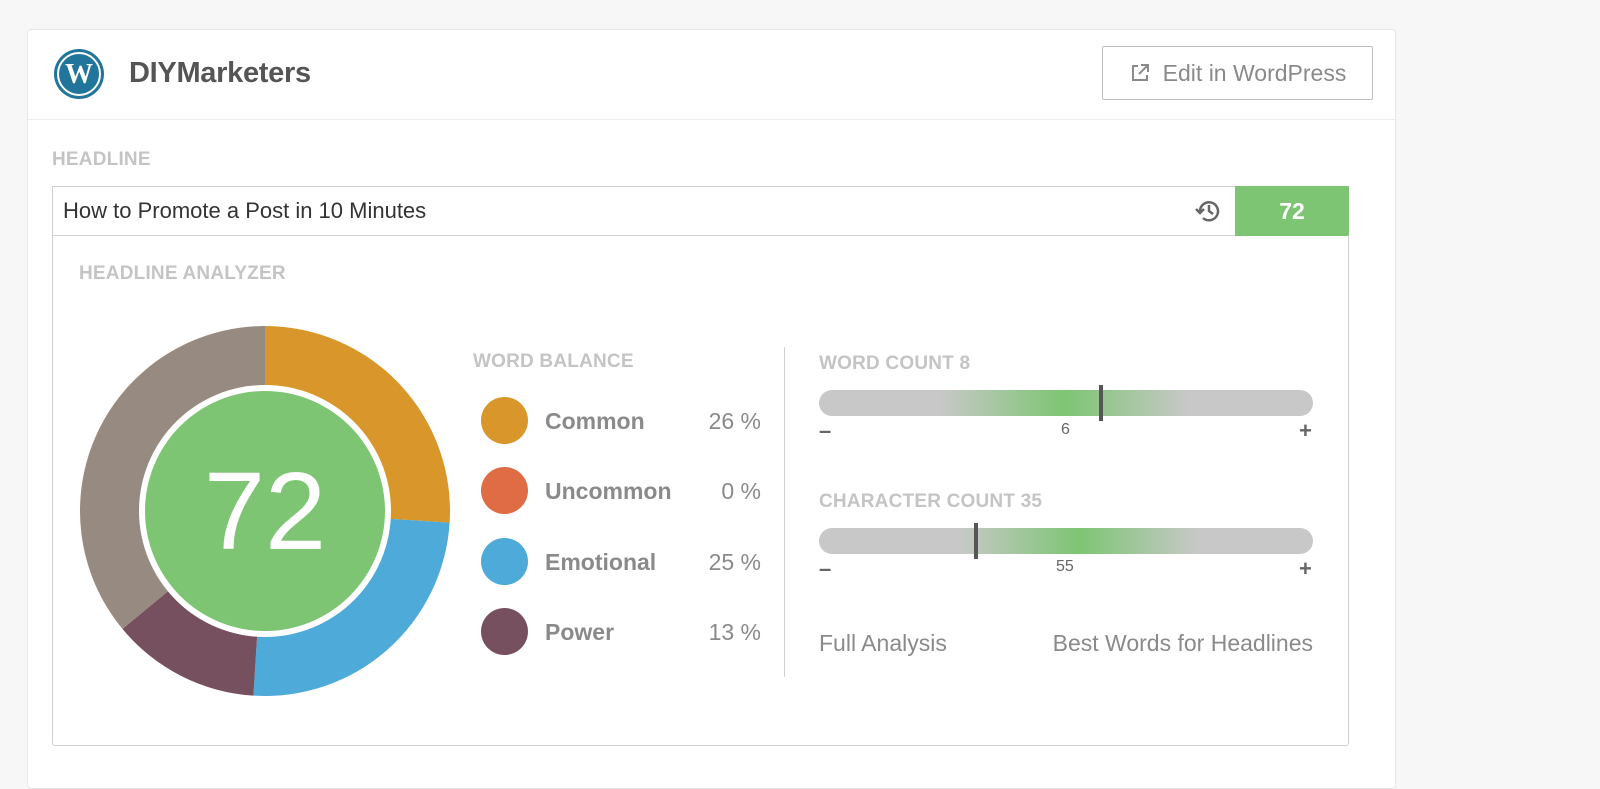  I want to click on legend-item-uncommon: Uncommon 0 %, so click(621, 491).